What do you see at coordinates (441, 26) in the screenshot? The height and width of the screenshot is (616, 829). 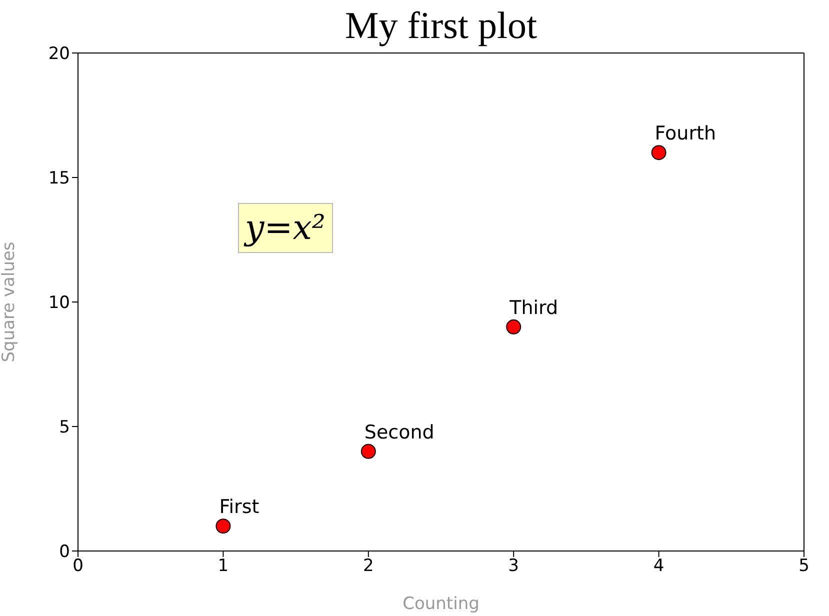 I see `chart-title: My first plot` at bounding box center [441, 26].